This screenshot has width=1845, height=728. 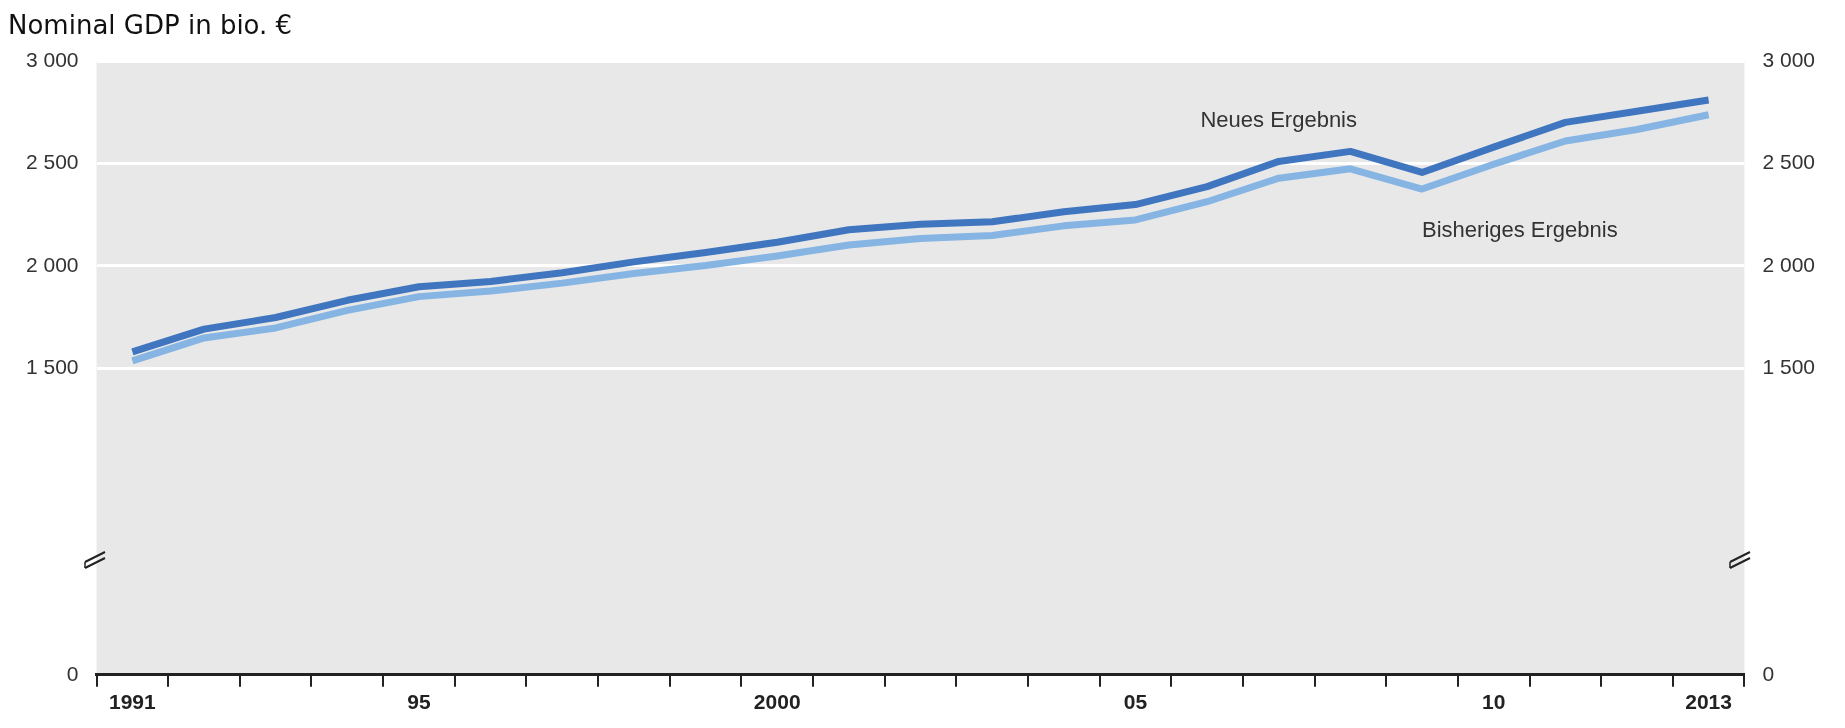 I want to click on series-label: Bisheriges Ergebnis, so click(x=1520, y=230).